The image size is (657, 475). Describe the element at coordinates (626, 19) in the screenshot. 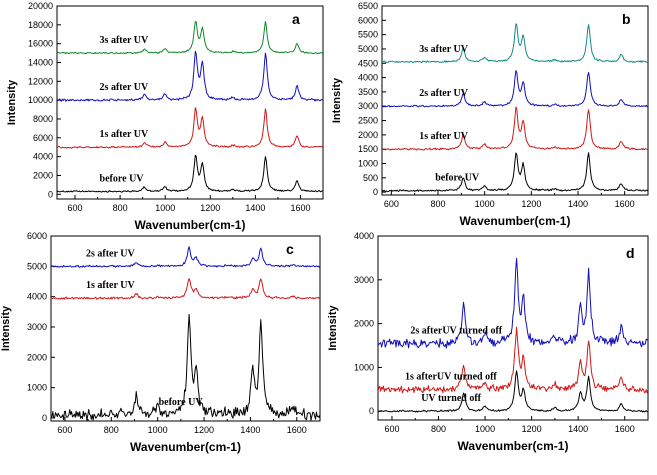

I see `panel-letter: b` at that location.